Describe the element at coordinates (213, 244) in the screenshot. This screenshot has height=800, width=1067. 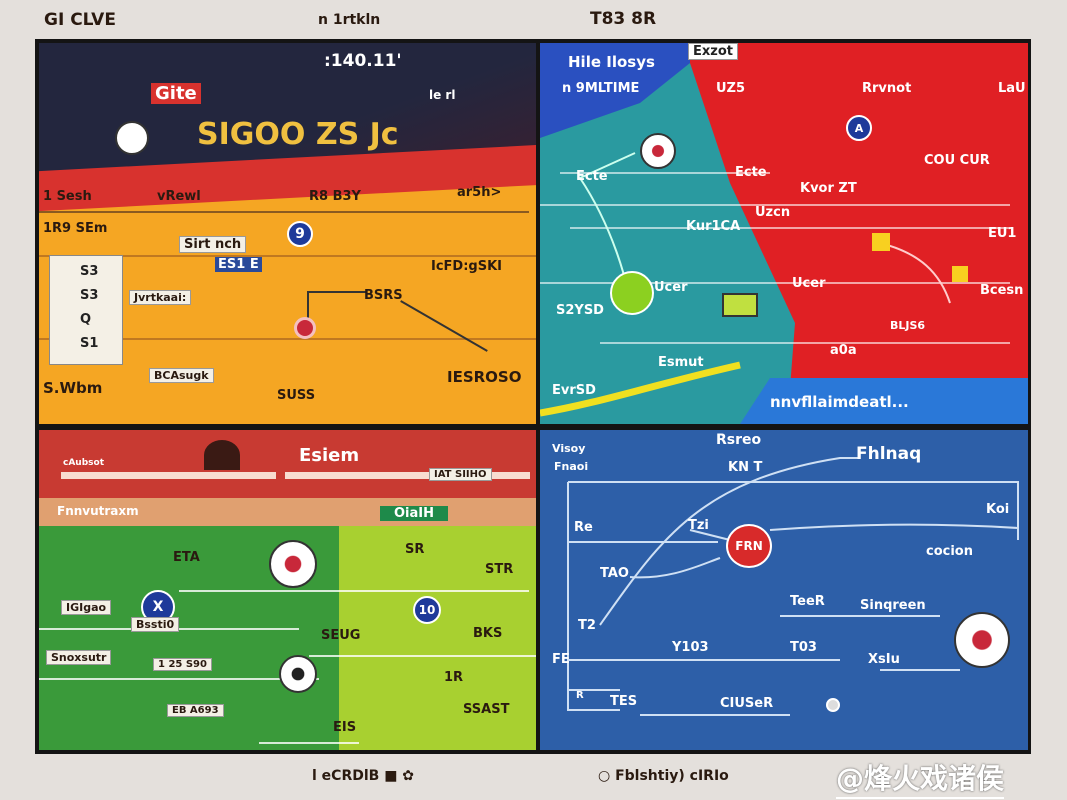
I see `label: Sirt nch` at that location.